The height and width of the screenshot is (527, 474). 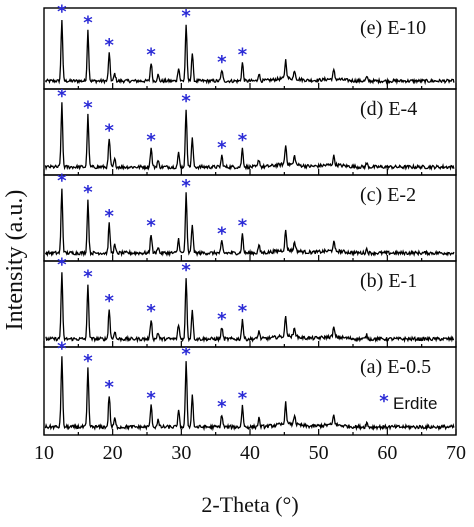 I want to click on x-tick-label: 20, so click(x=113, y=453).